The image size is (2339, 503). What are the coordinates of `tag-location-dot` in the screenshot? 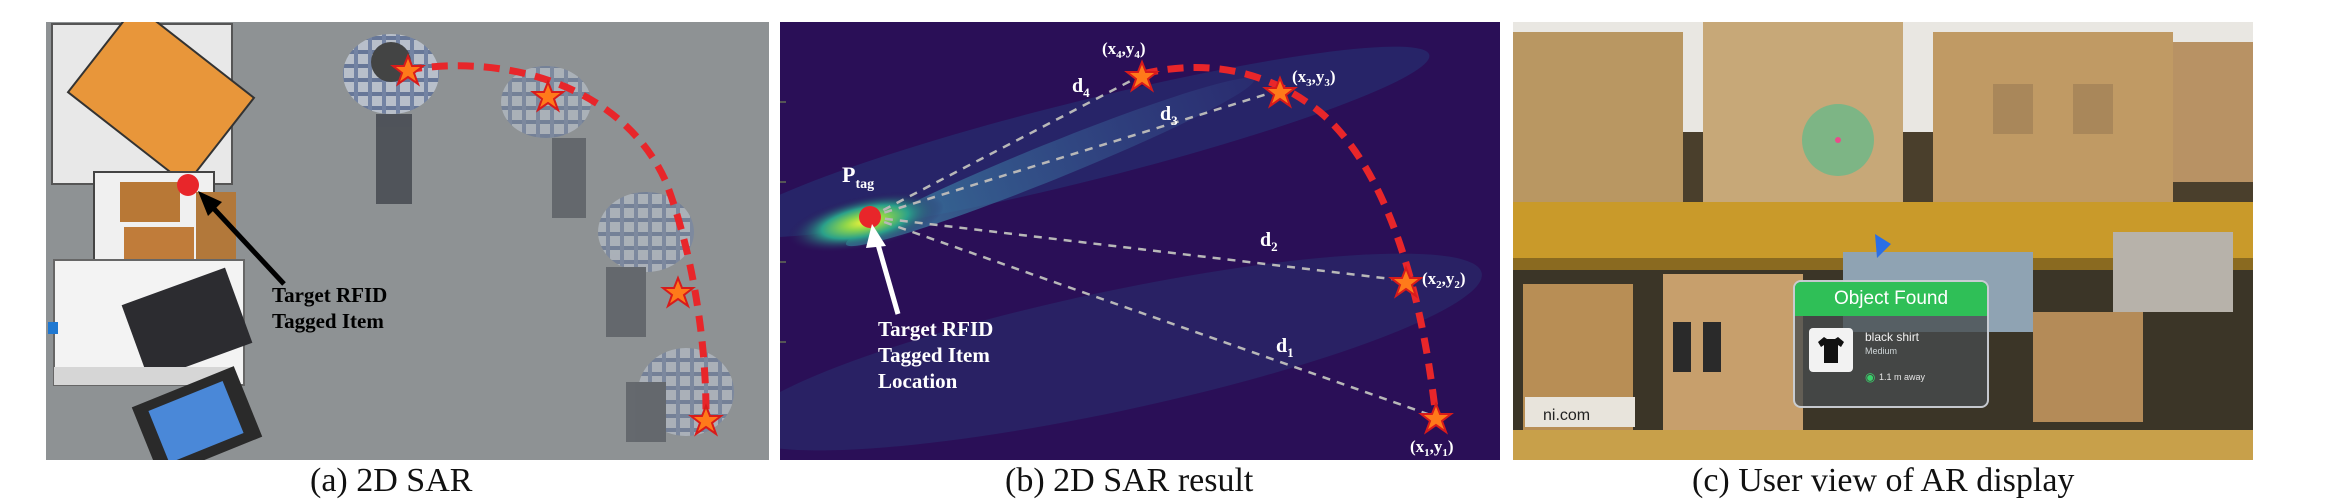 It's located at (870, 217).